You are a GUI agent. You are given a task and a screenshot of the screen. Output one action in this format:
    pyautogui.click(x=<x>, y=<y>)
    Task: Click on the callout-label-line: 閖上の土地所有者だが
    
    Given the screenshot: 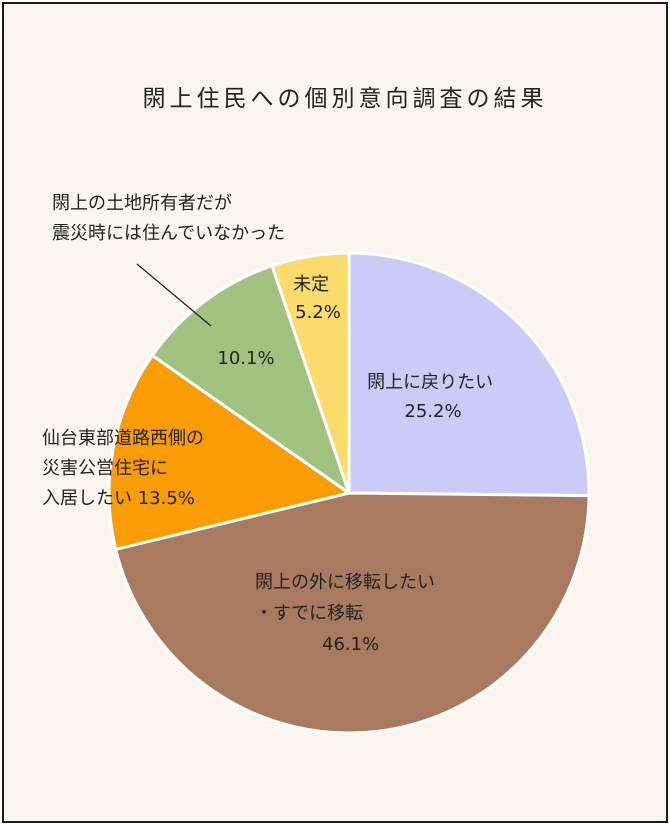 What is the action you would take?
    pyautogui.click(x=142, y=203)
    